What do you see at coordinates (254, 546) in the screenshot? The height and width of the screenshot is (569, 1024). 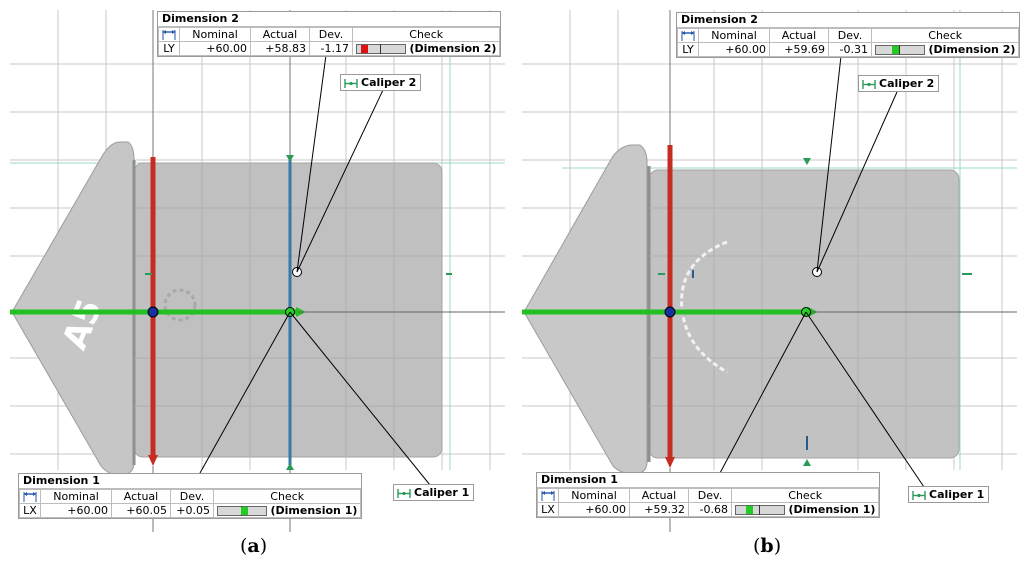 I see `panel-label-a: (a)` at bounding box center [254, 546].